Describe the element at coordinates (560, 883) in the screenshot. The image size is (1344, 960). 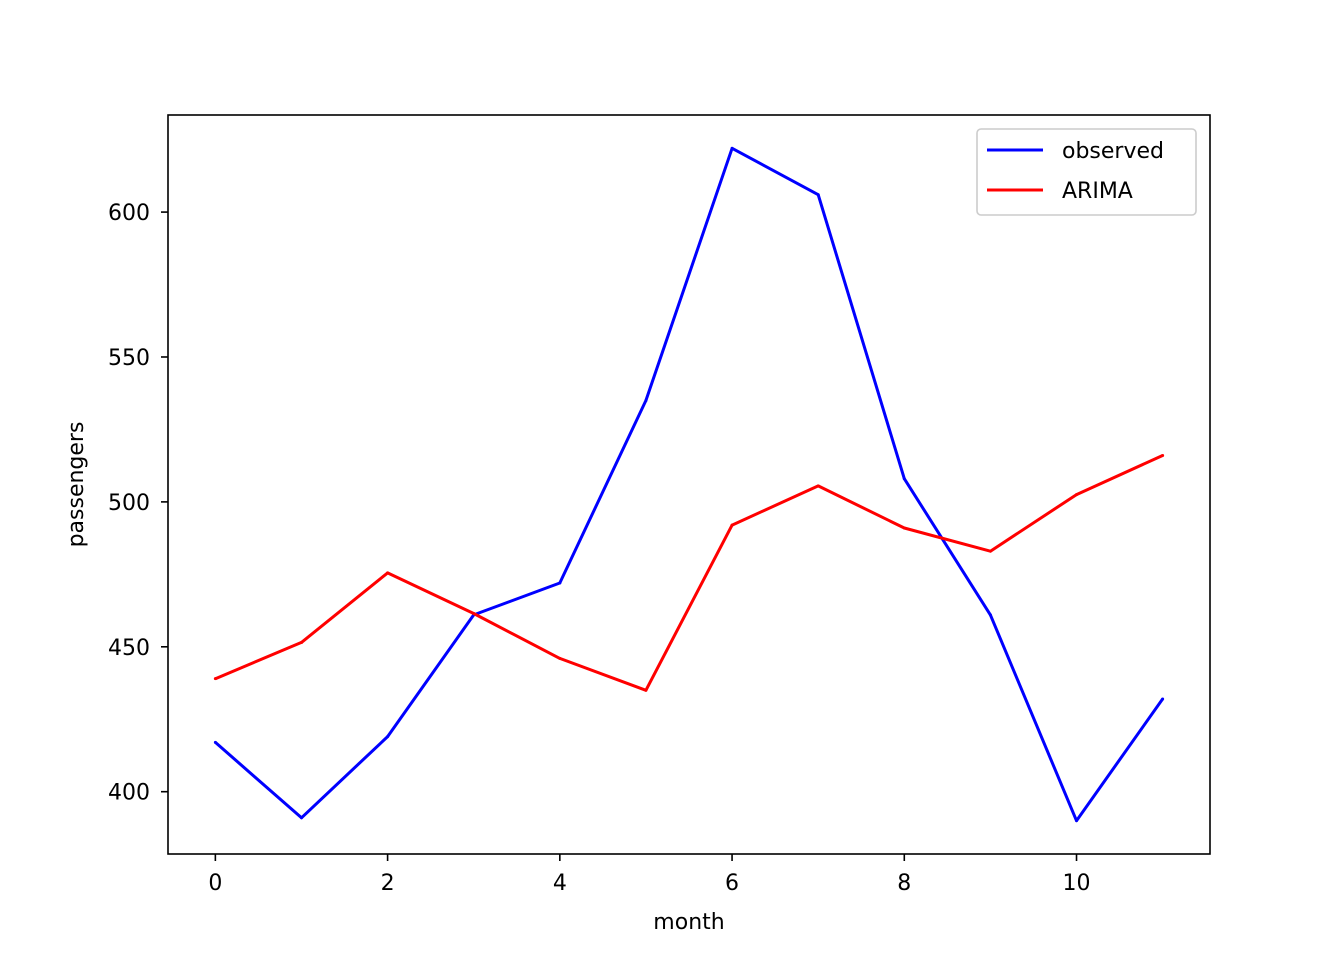
I see `x-tick-label: 4` at that location.